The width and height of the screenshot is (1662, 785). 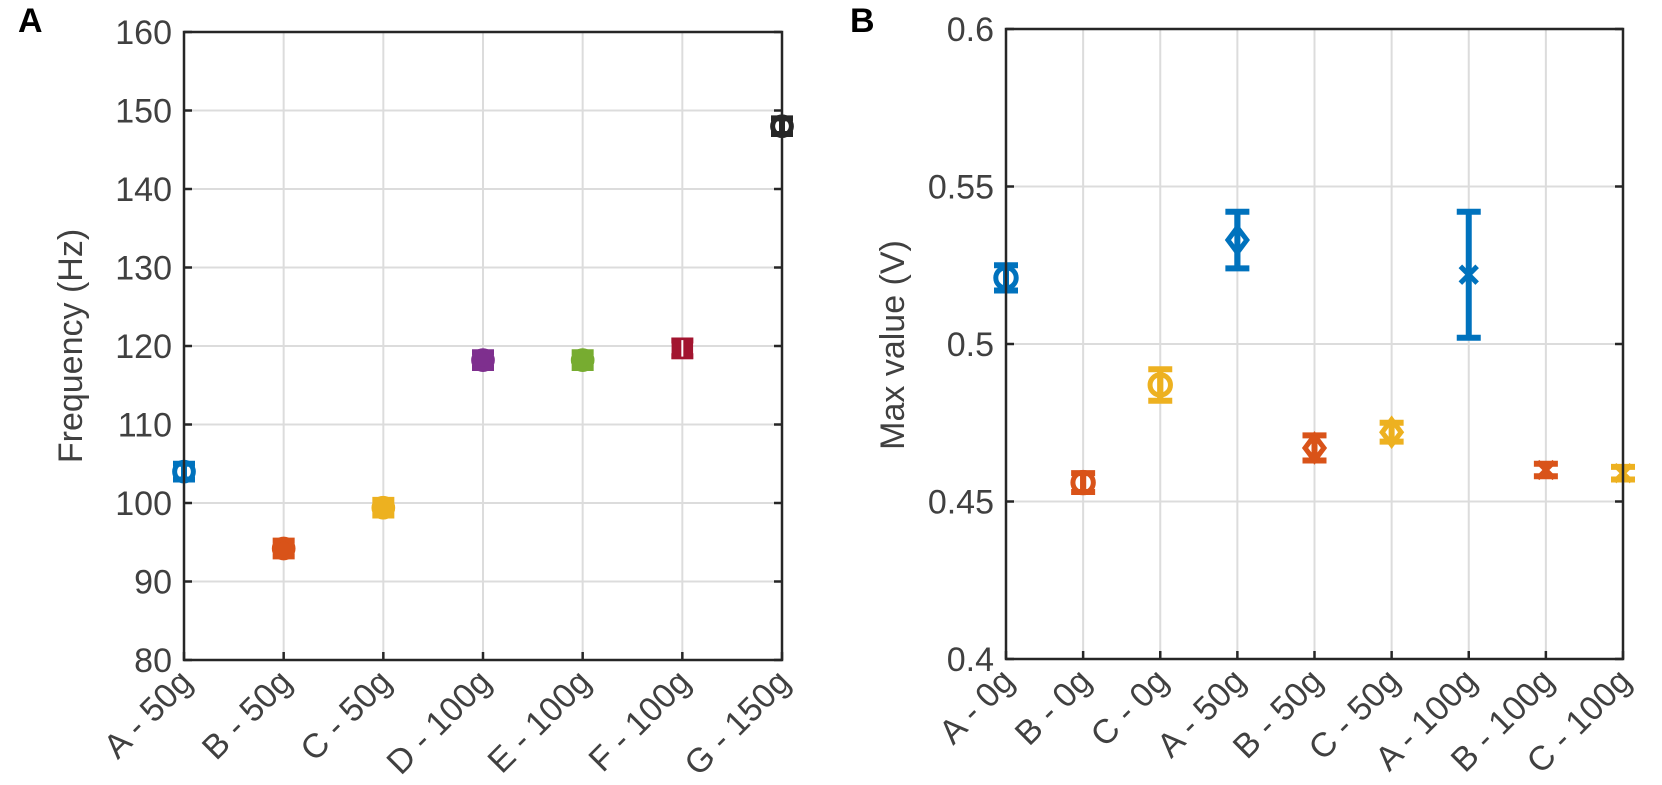 What do you see at coordinates (737, 723) in the screenshot?
I see `x-tick-label: G - 150g` at bounding box center [737, 723].